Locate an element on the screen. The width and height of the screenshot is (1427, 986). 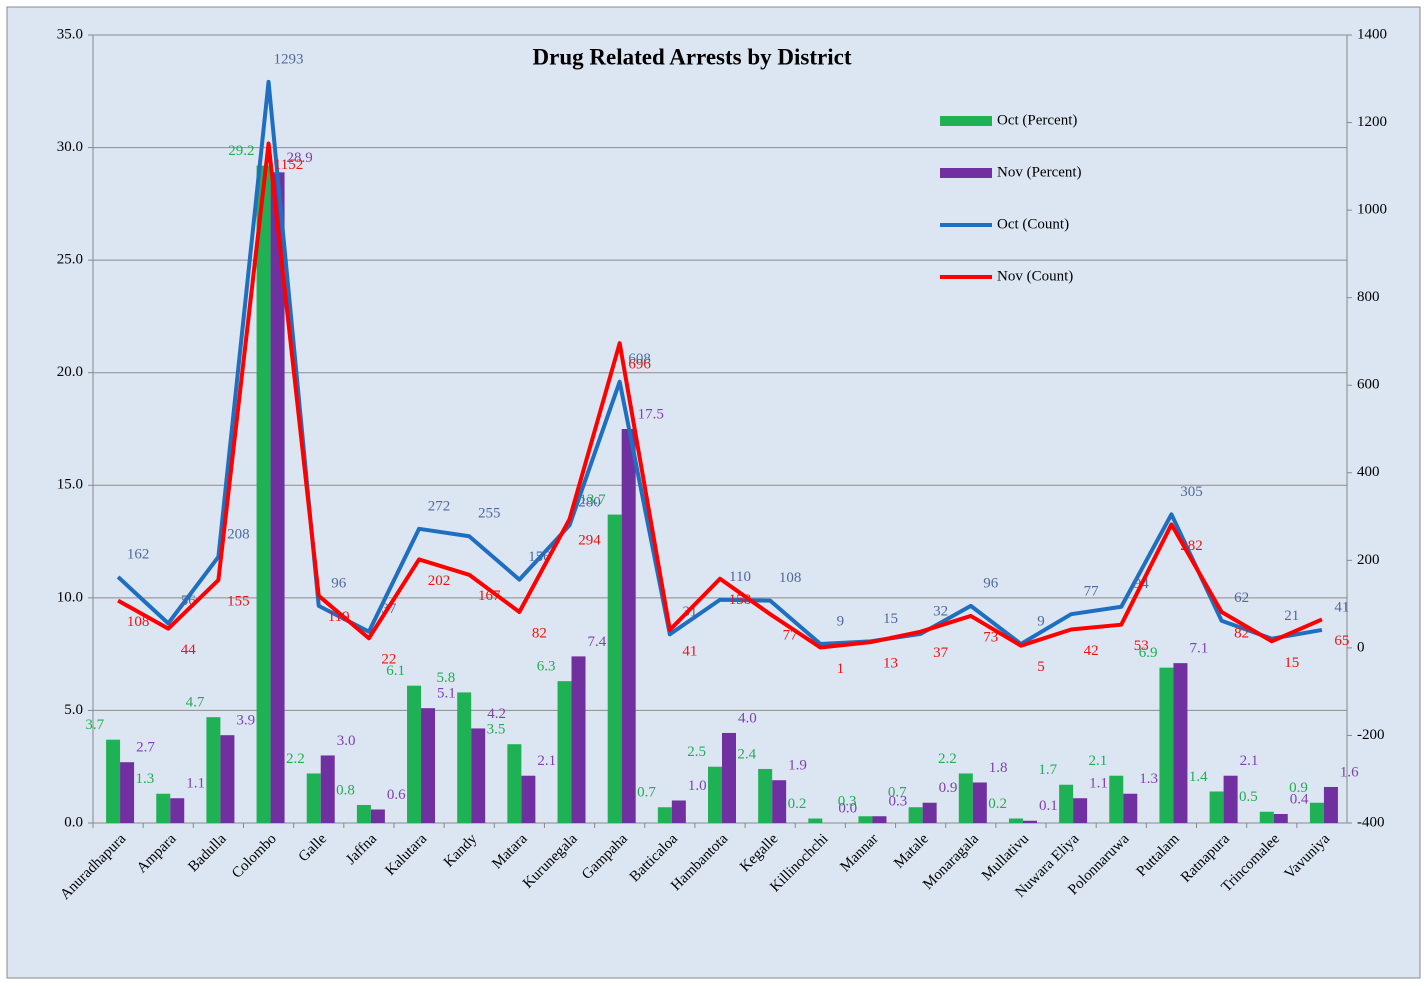
data-label: 13 is located at coordinates (890, 664).